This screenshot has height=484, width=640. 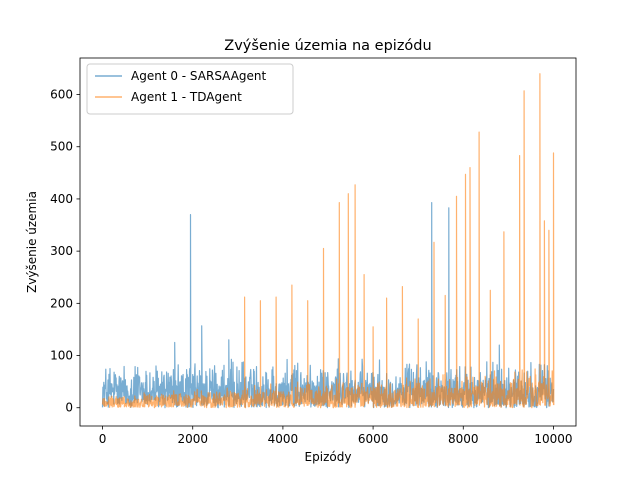 What do you see at coordinates (61, 303) in the screenshot?
I see `y-tick-label: 200` at bounding box center [61, 303].